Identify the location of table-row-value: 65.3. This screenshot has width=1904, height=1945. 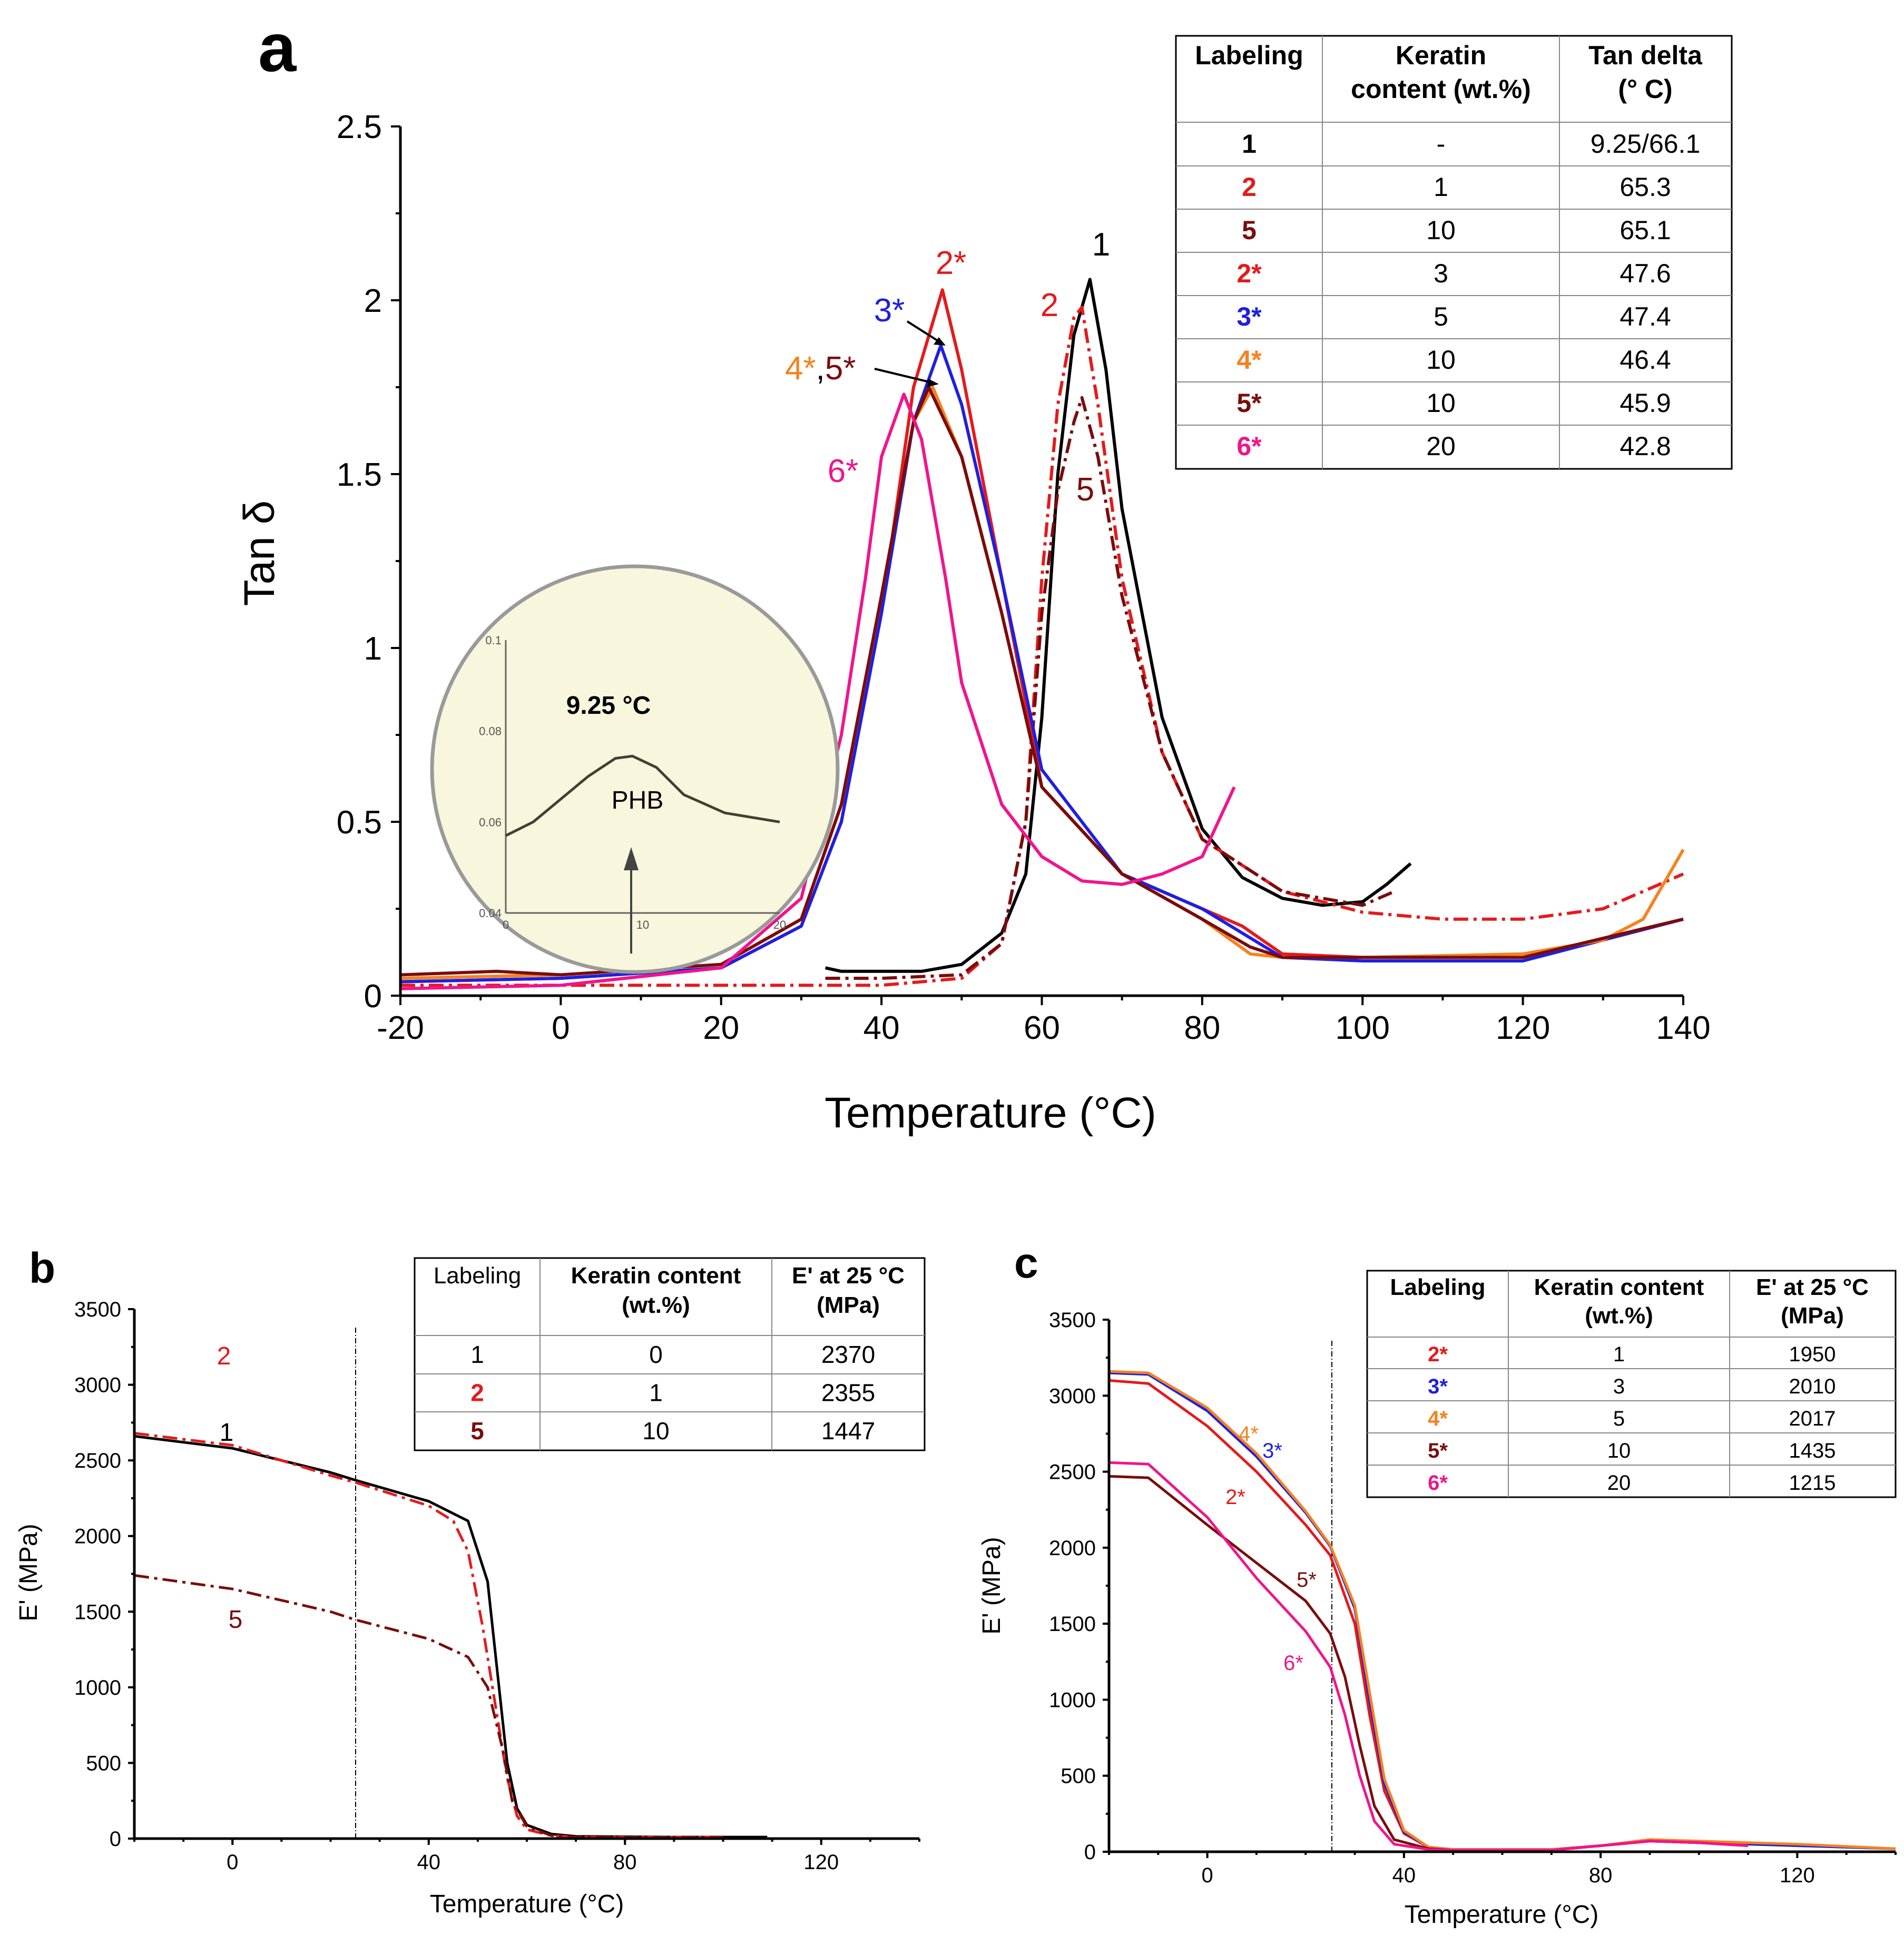
(1645, 187).